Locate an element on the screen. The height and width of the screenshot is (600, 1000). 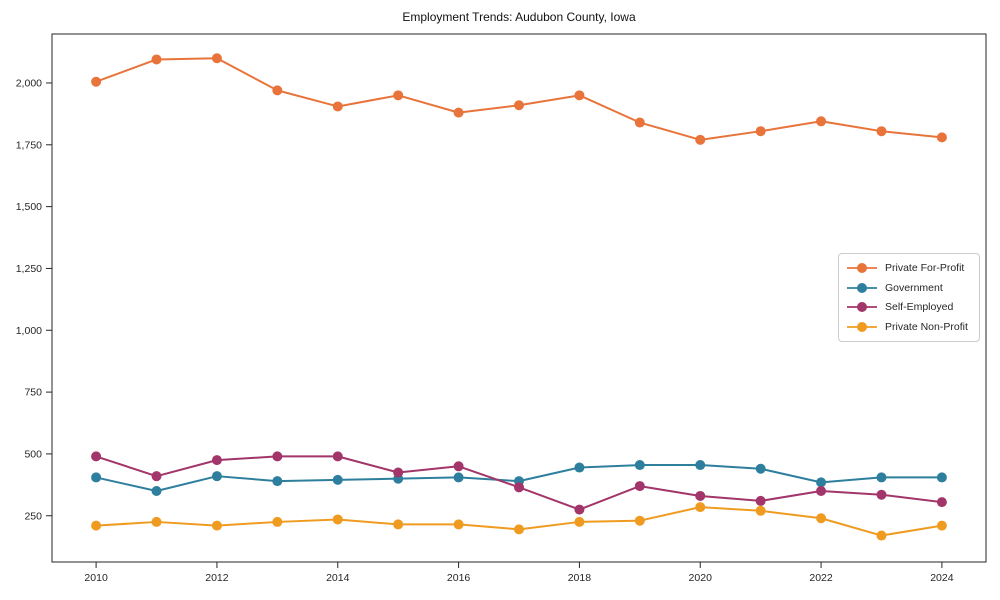
legend-item: Private Non-Profit is located at coordinates (909, 327).